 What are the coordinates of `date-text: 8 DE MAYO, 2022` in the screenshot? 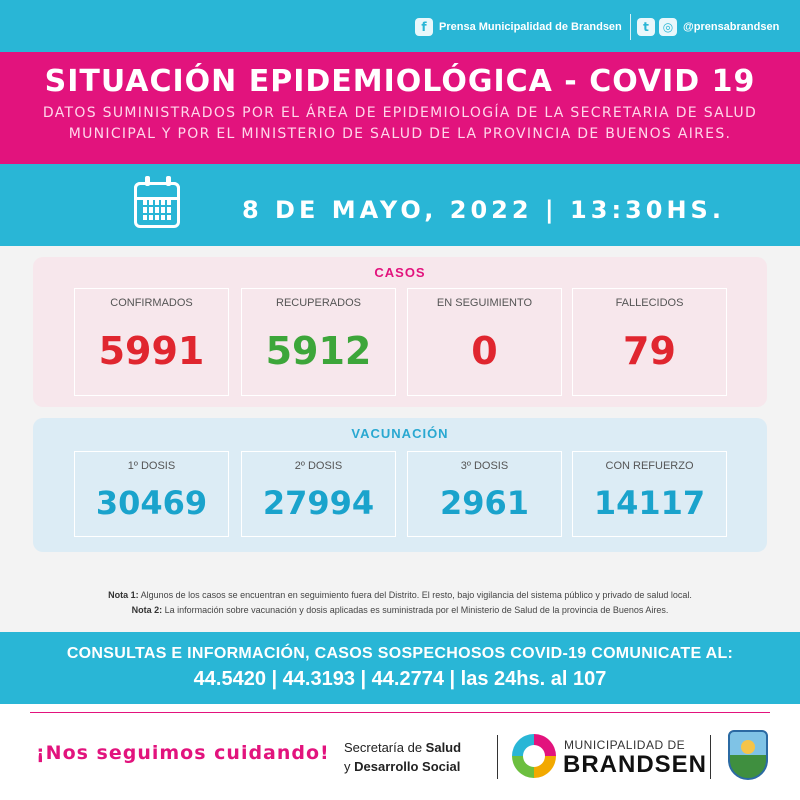 It's located at (387, 210).